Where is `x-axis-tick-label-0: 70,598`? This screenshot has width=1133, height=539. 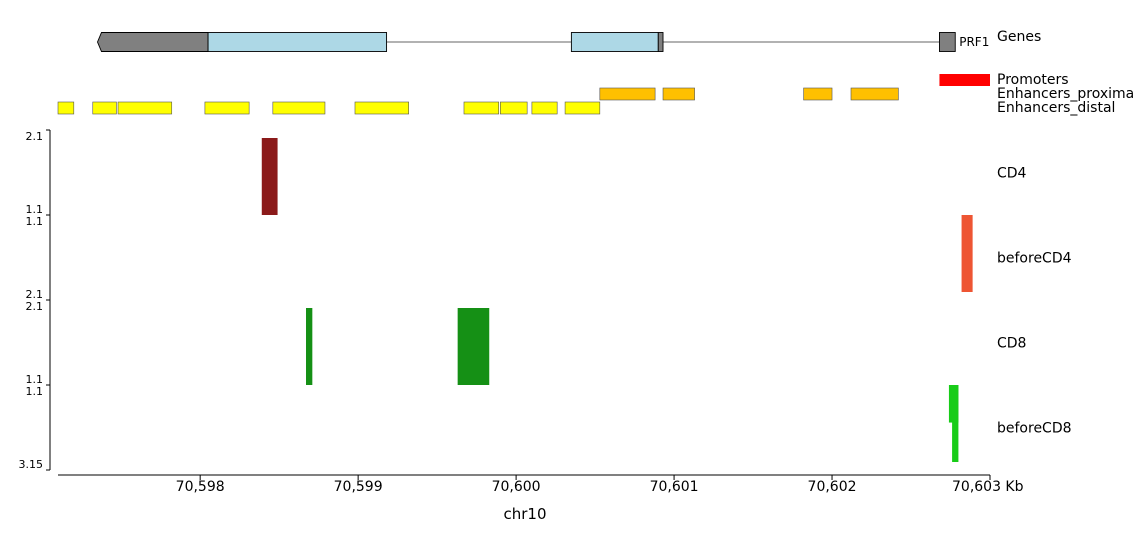
x-axis-tick-label-0: 70,598 is located at coordinates (200, 487).